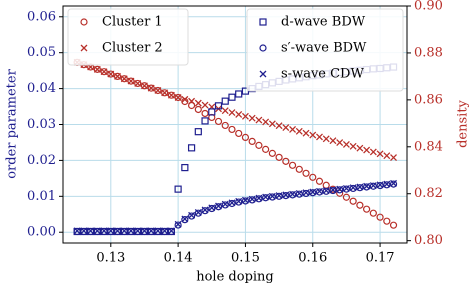 The image size is (474, 289). Describe the element at coordinates (322, 74) in the screenshot. I see `legend-label: s-wave CDW` at that location.